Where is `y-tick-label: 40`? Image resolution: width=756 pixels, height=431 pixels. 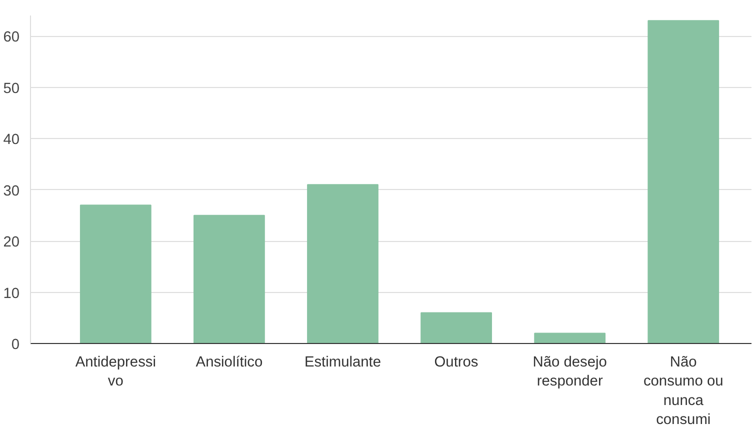 y-tick-label: 40 is located at coordinates (11, 140).